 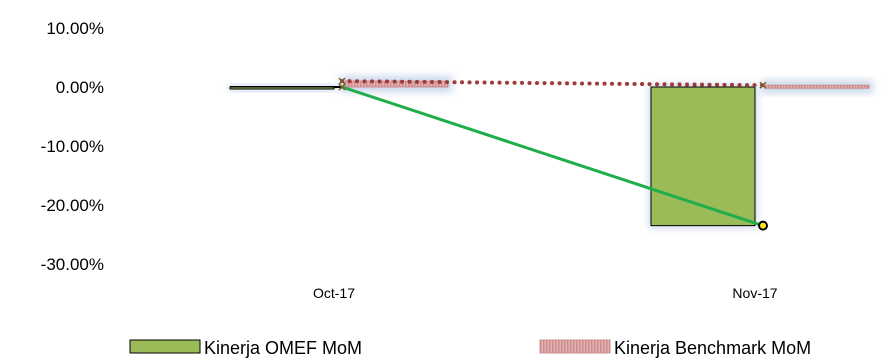 I want to click on y-tick-label: 0.00%, so click(x=80, y=87).